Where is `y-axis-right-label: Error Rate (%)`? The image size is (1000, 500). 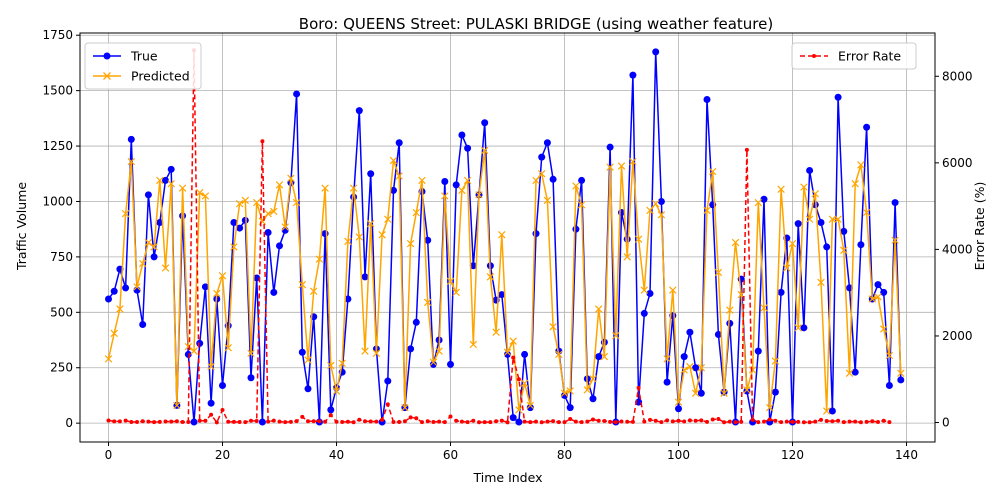 y-axis-right-label: Error Rate (%) is located at coordinates (979, 226).